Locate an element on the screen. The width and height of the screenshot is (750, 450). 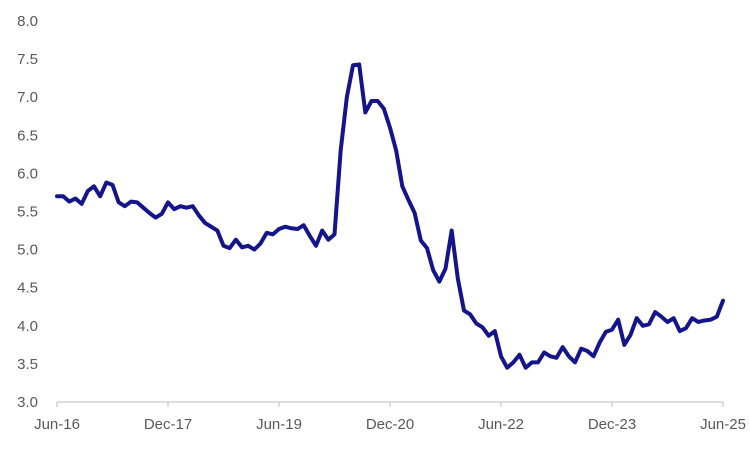
y-tick-label: 6.5 is located at coordinates (27, 135).